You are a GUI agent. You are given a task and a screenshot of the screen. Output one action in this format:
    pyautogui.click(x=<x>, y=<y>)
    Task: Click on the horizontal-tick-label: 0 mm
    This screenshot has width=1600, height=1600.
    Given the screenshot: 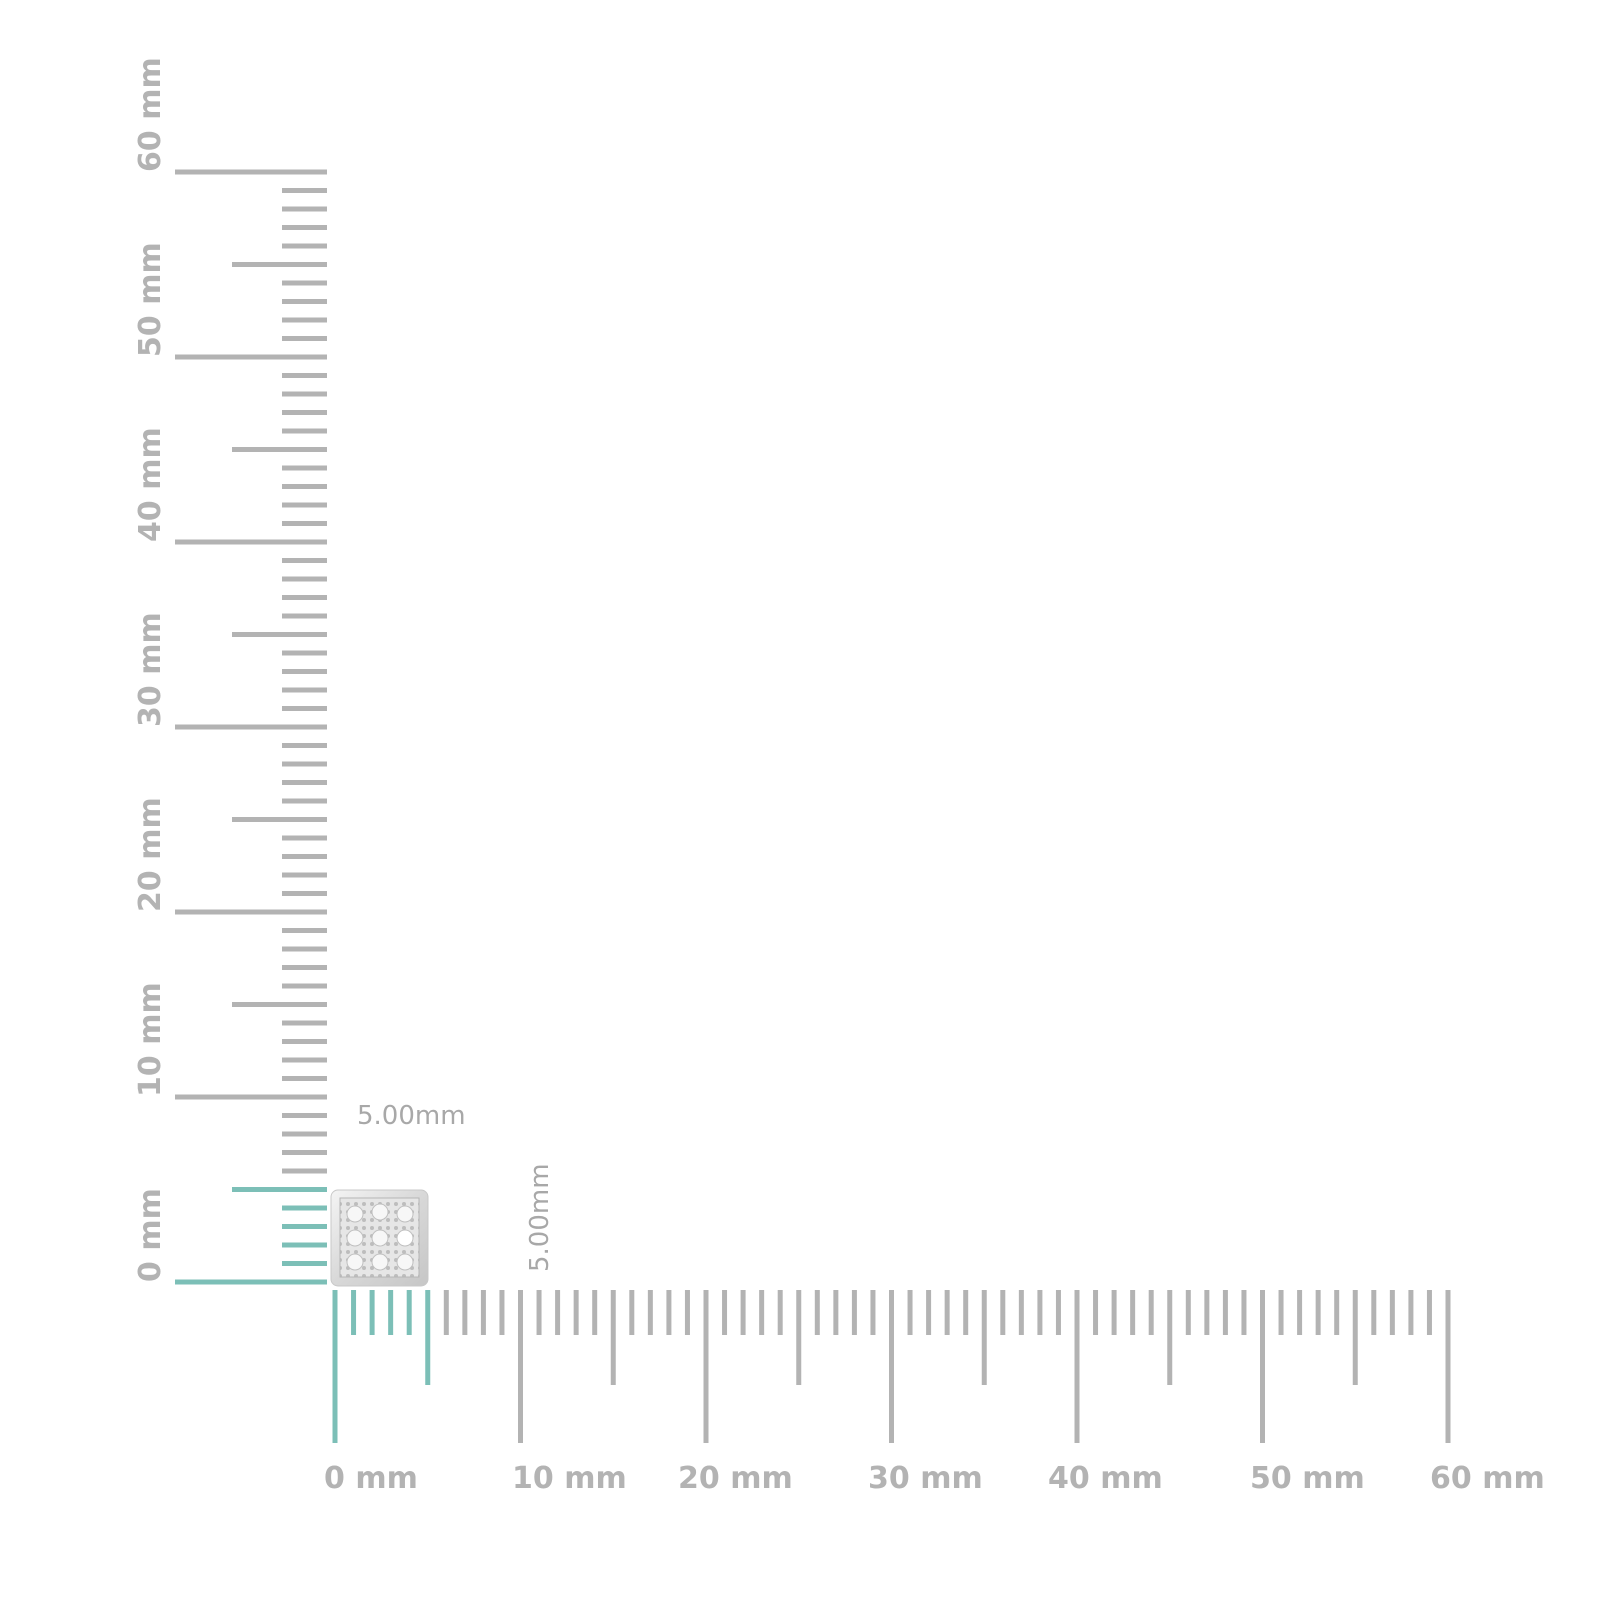 What is the action you would take?
    pyautogui.click(x=371, y=1478)
    